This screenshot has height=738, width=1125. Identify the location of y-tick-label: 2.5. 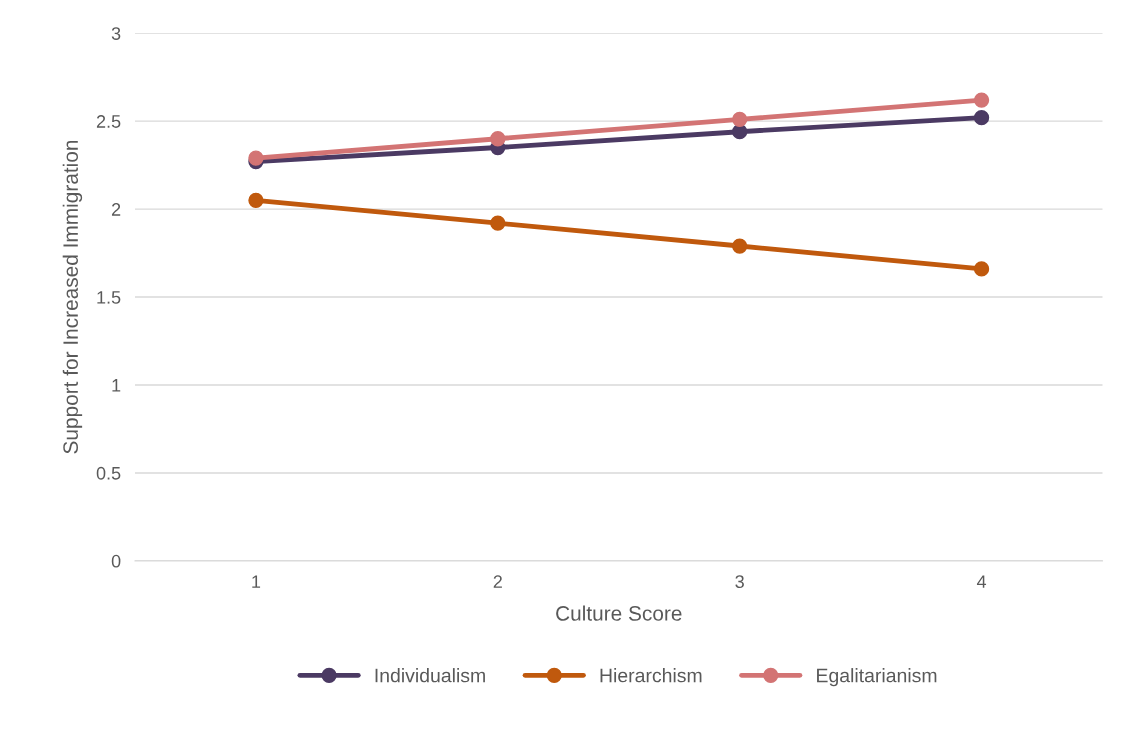
(108, 121).